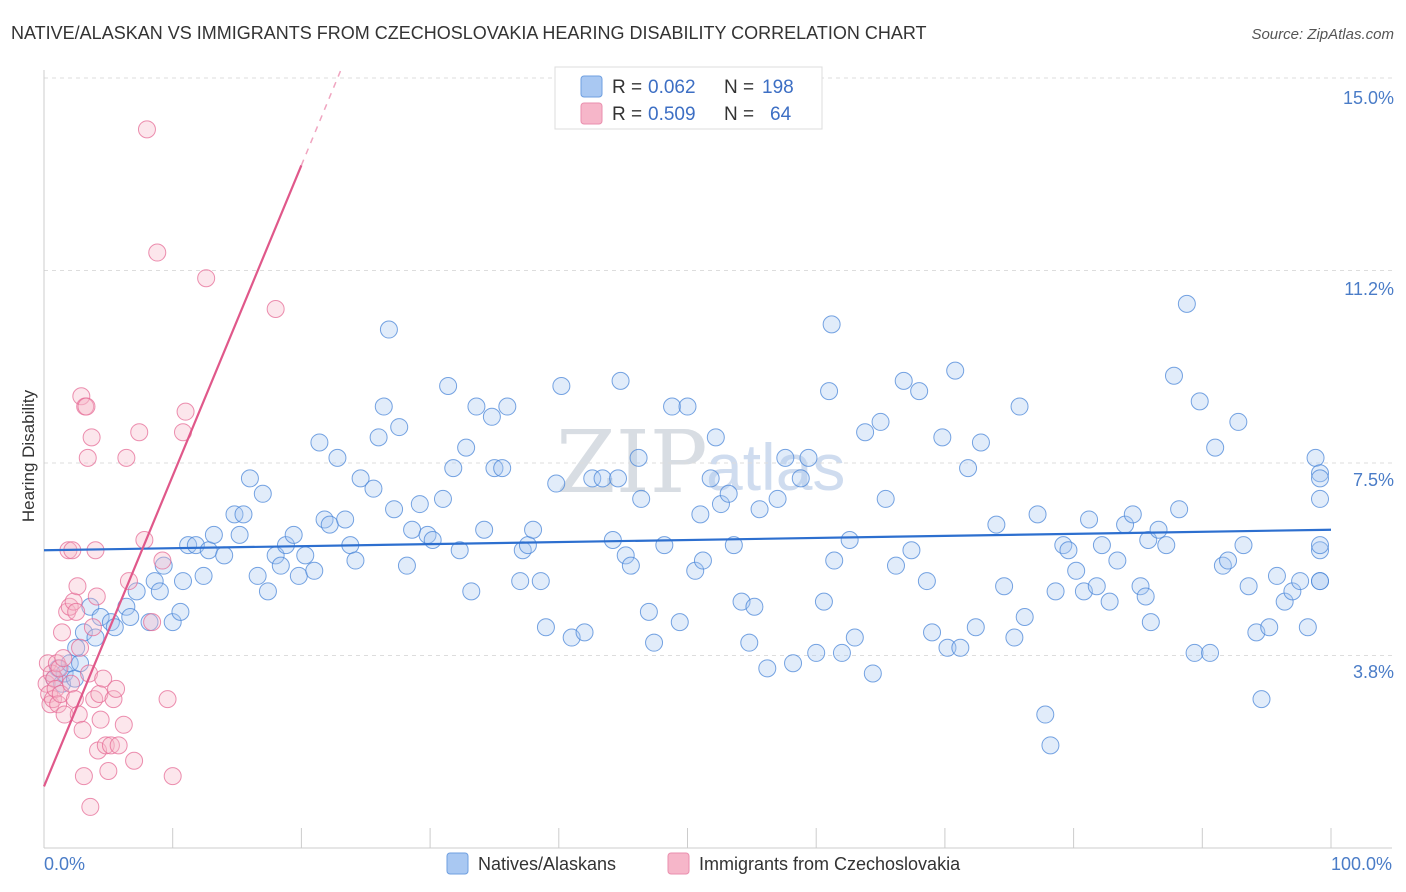 The width and height of the screenshot is (1406, 892). Describe the element at coordinates (591, 86) in the screenshot. I see `legend-swatch-natives` at that location.